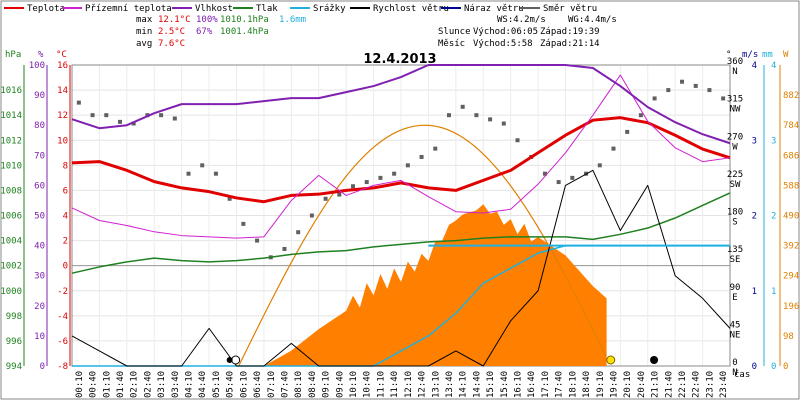 This screenshot has width=800, height=400. I want to click on stat-sunrise: Východ:06:05, so click(505, 32).